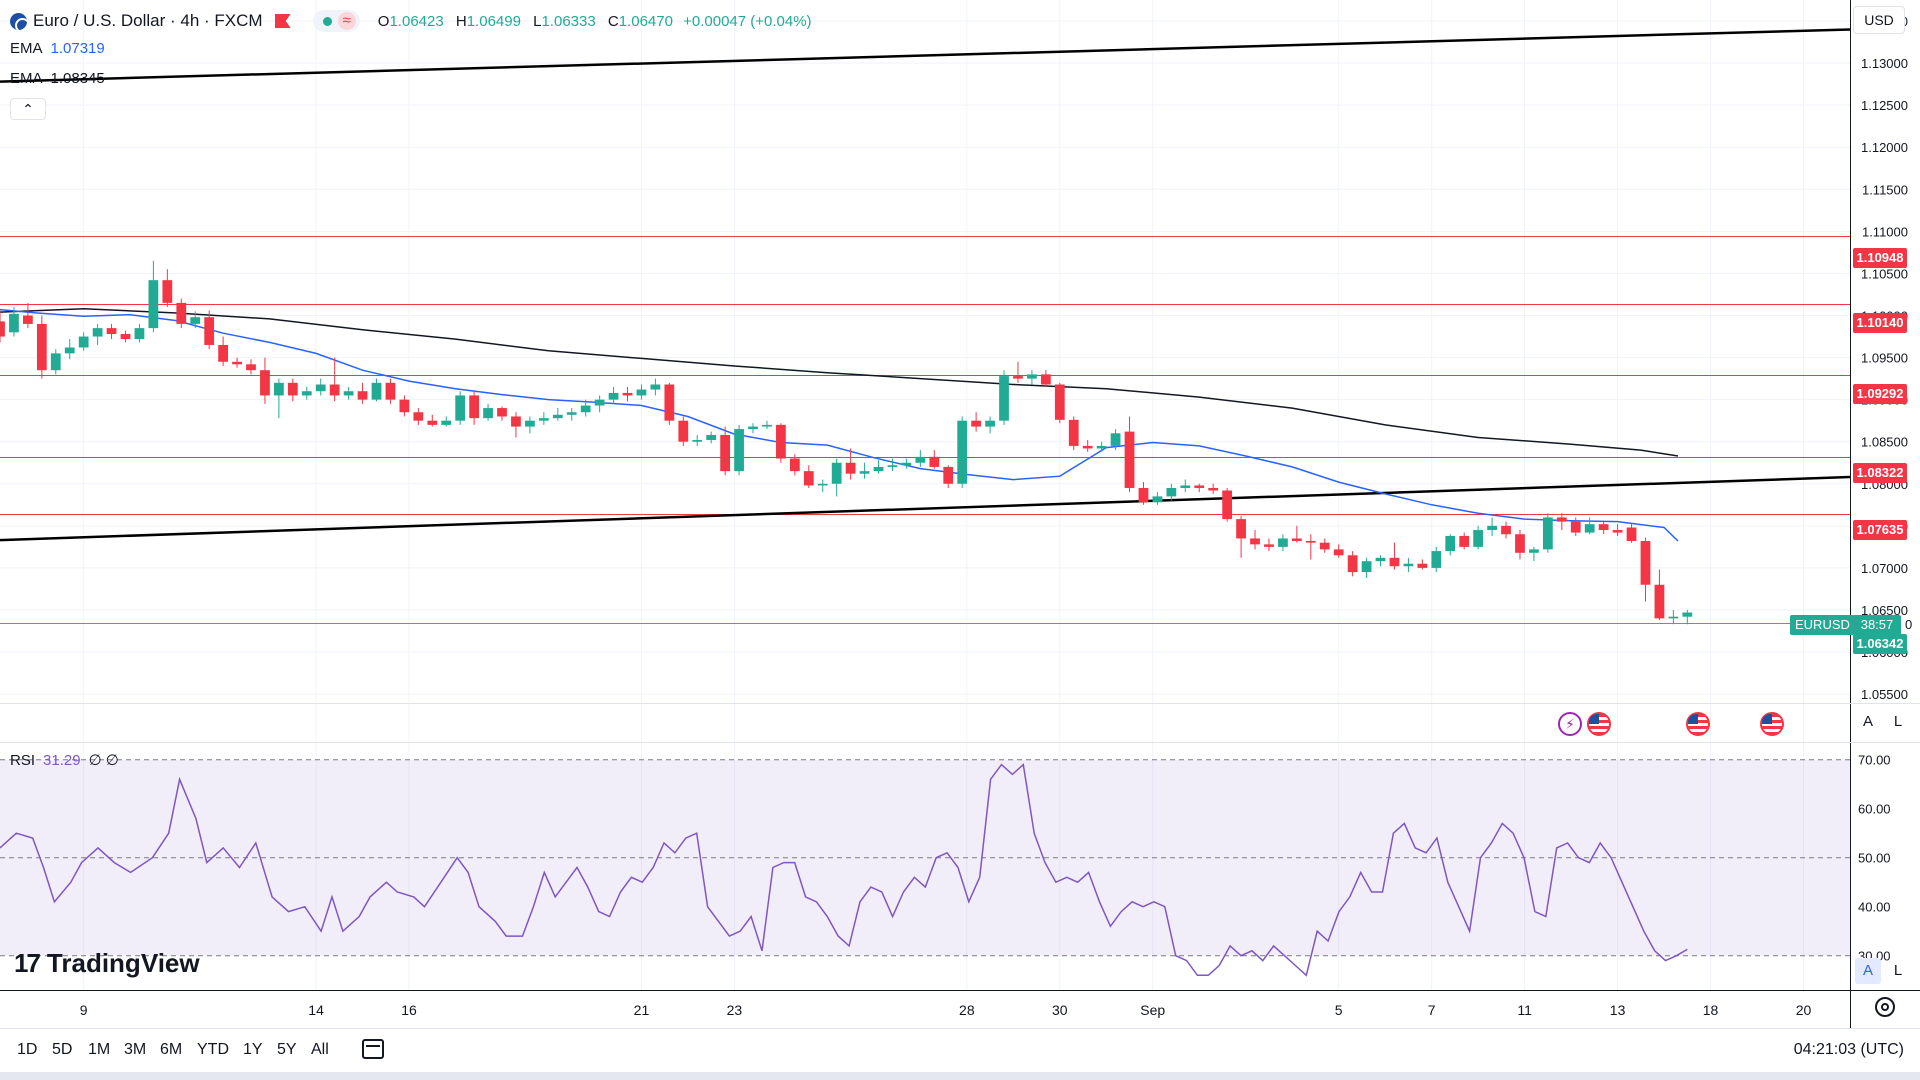  I want to click on timeframe-all: All, so click(320, 1049).